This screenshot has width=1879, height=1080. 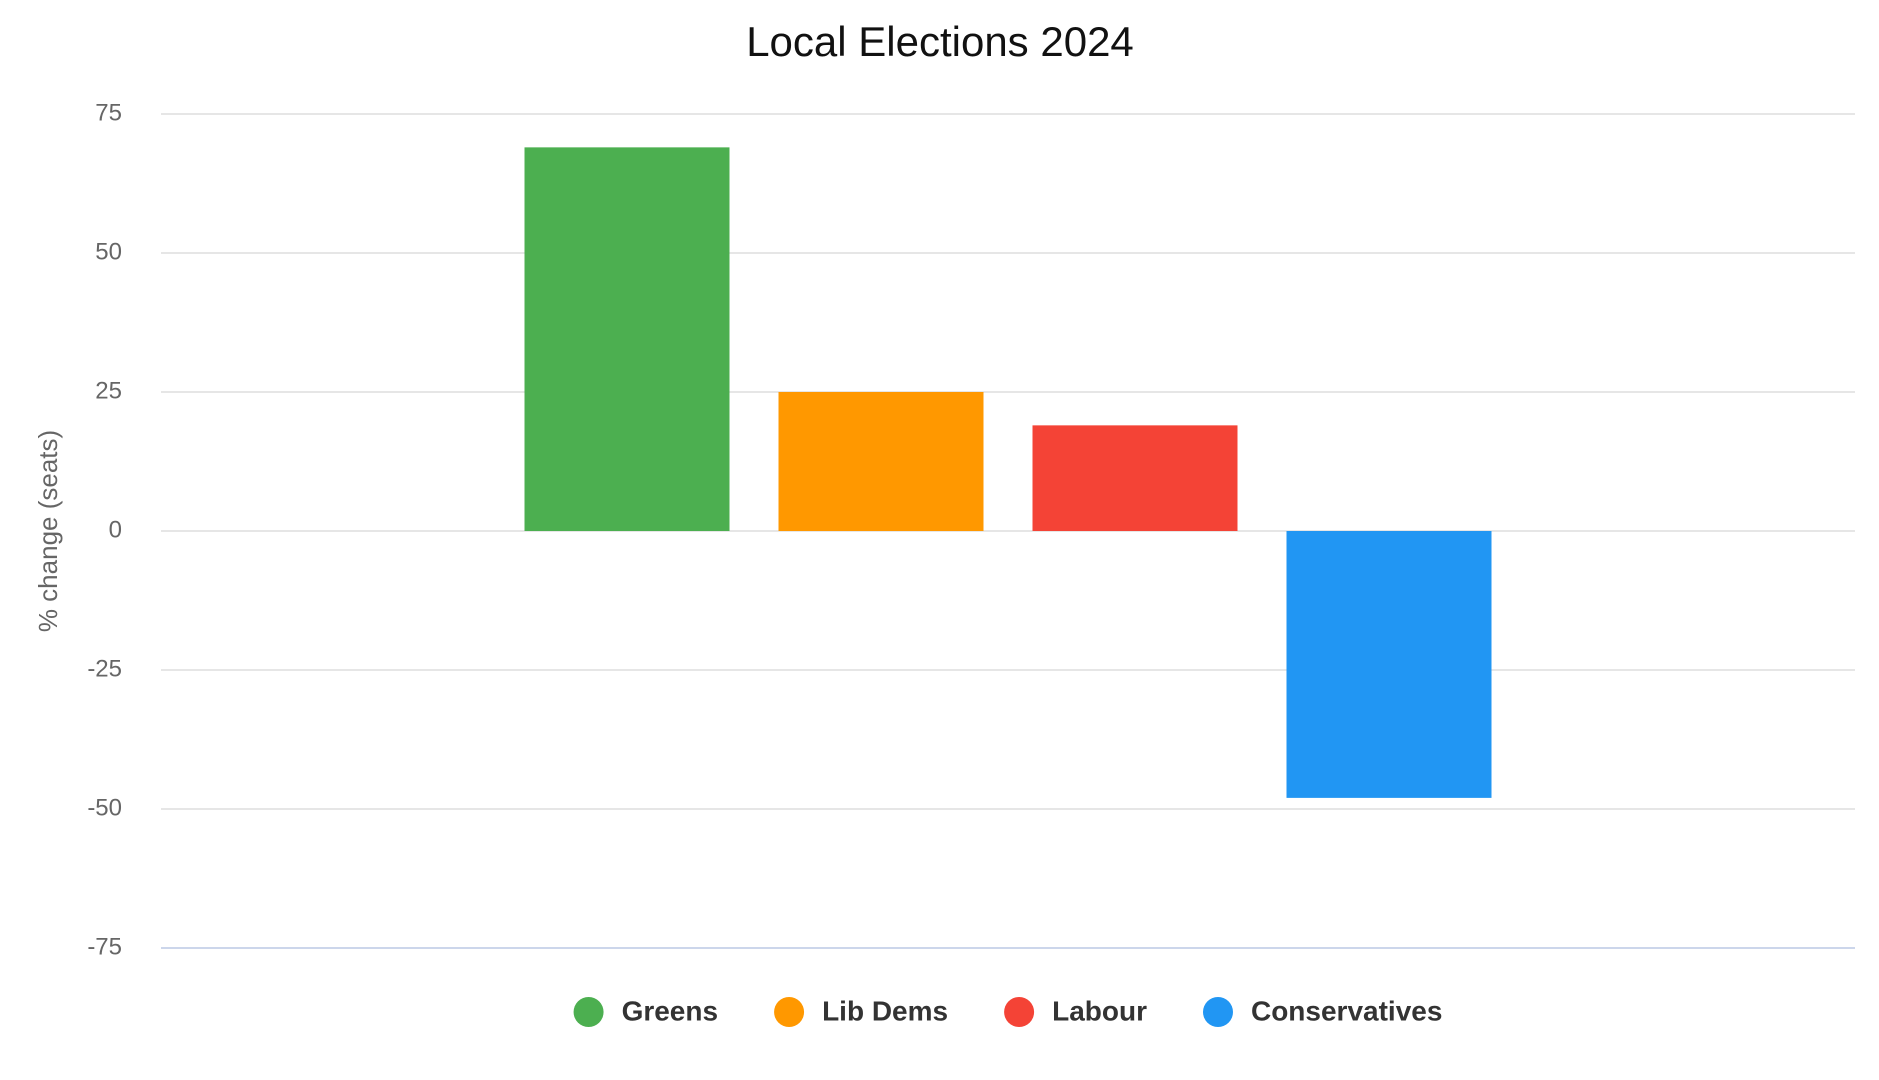 What do you see at coordinates (104, 807) in the screenshot?
I see `y-tick-label: -50` at bounding box center [104, 807].